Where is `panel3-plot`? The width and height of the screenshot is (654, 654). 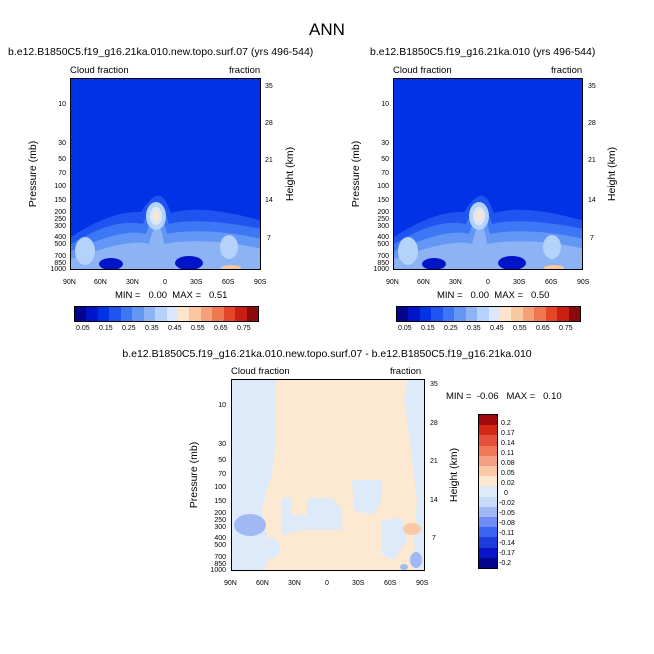
panel3-plot is located at coordinates (328, 475).